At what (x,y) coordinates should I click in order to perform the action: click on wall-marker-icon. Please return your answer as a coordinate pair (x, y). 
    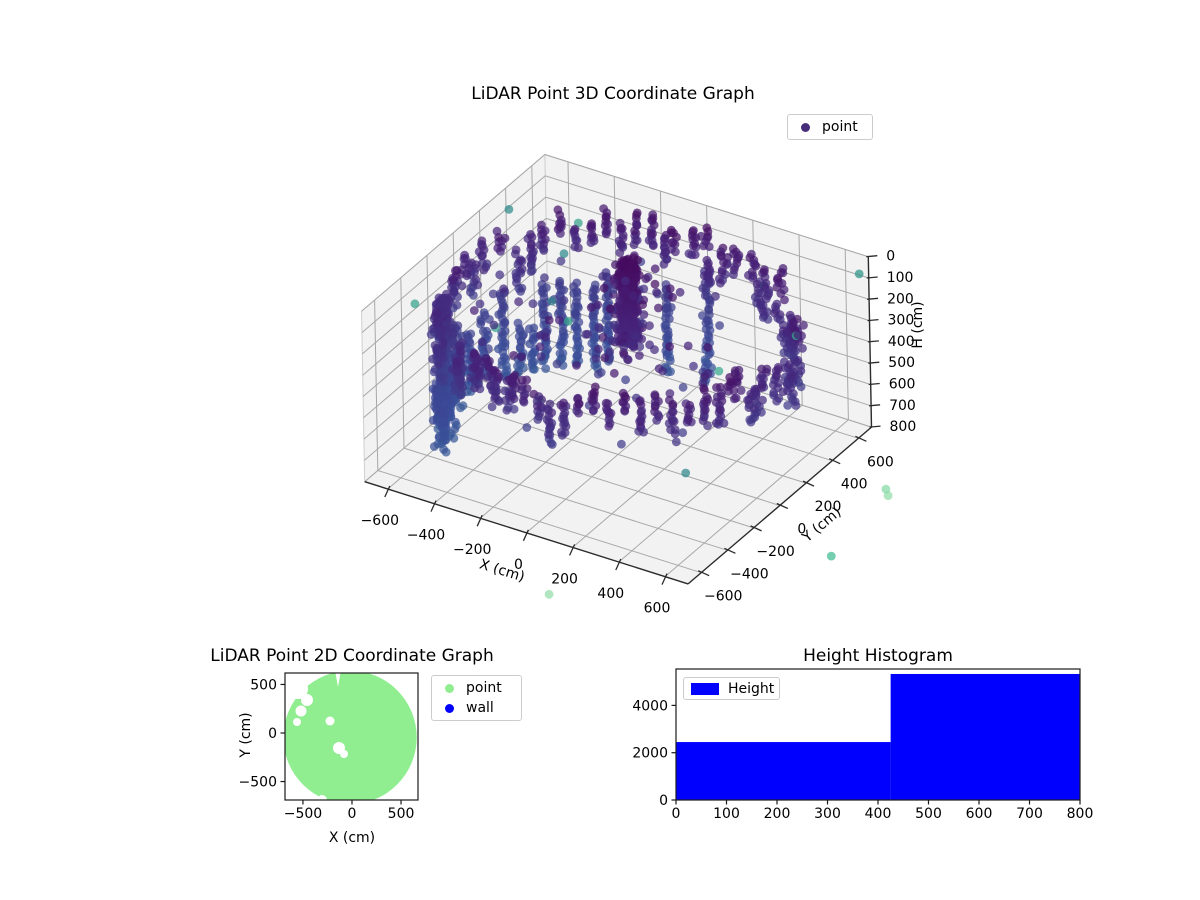
    Looking at the image, I should click on (449, 708).